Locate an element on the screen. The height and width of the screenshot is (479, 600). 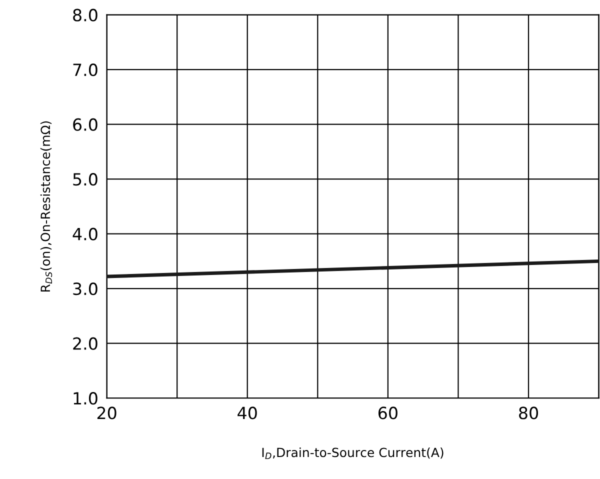
y-tick-label: 3.0 is located at coordinates (85, 289).